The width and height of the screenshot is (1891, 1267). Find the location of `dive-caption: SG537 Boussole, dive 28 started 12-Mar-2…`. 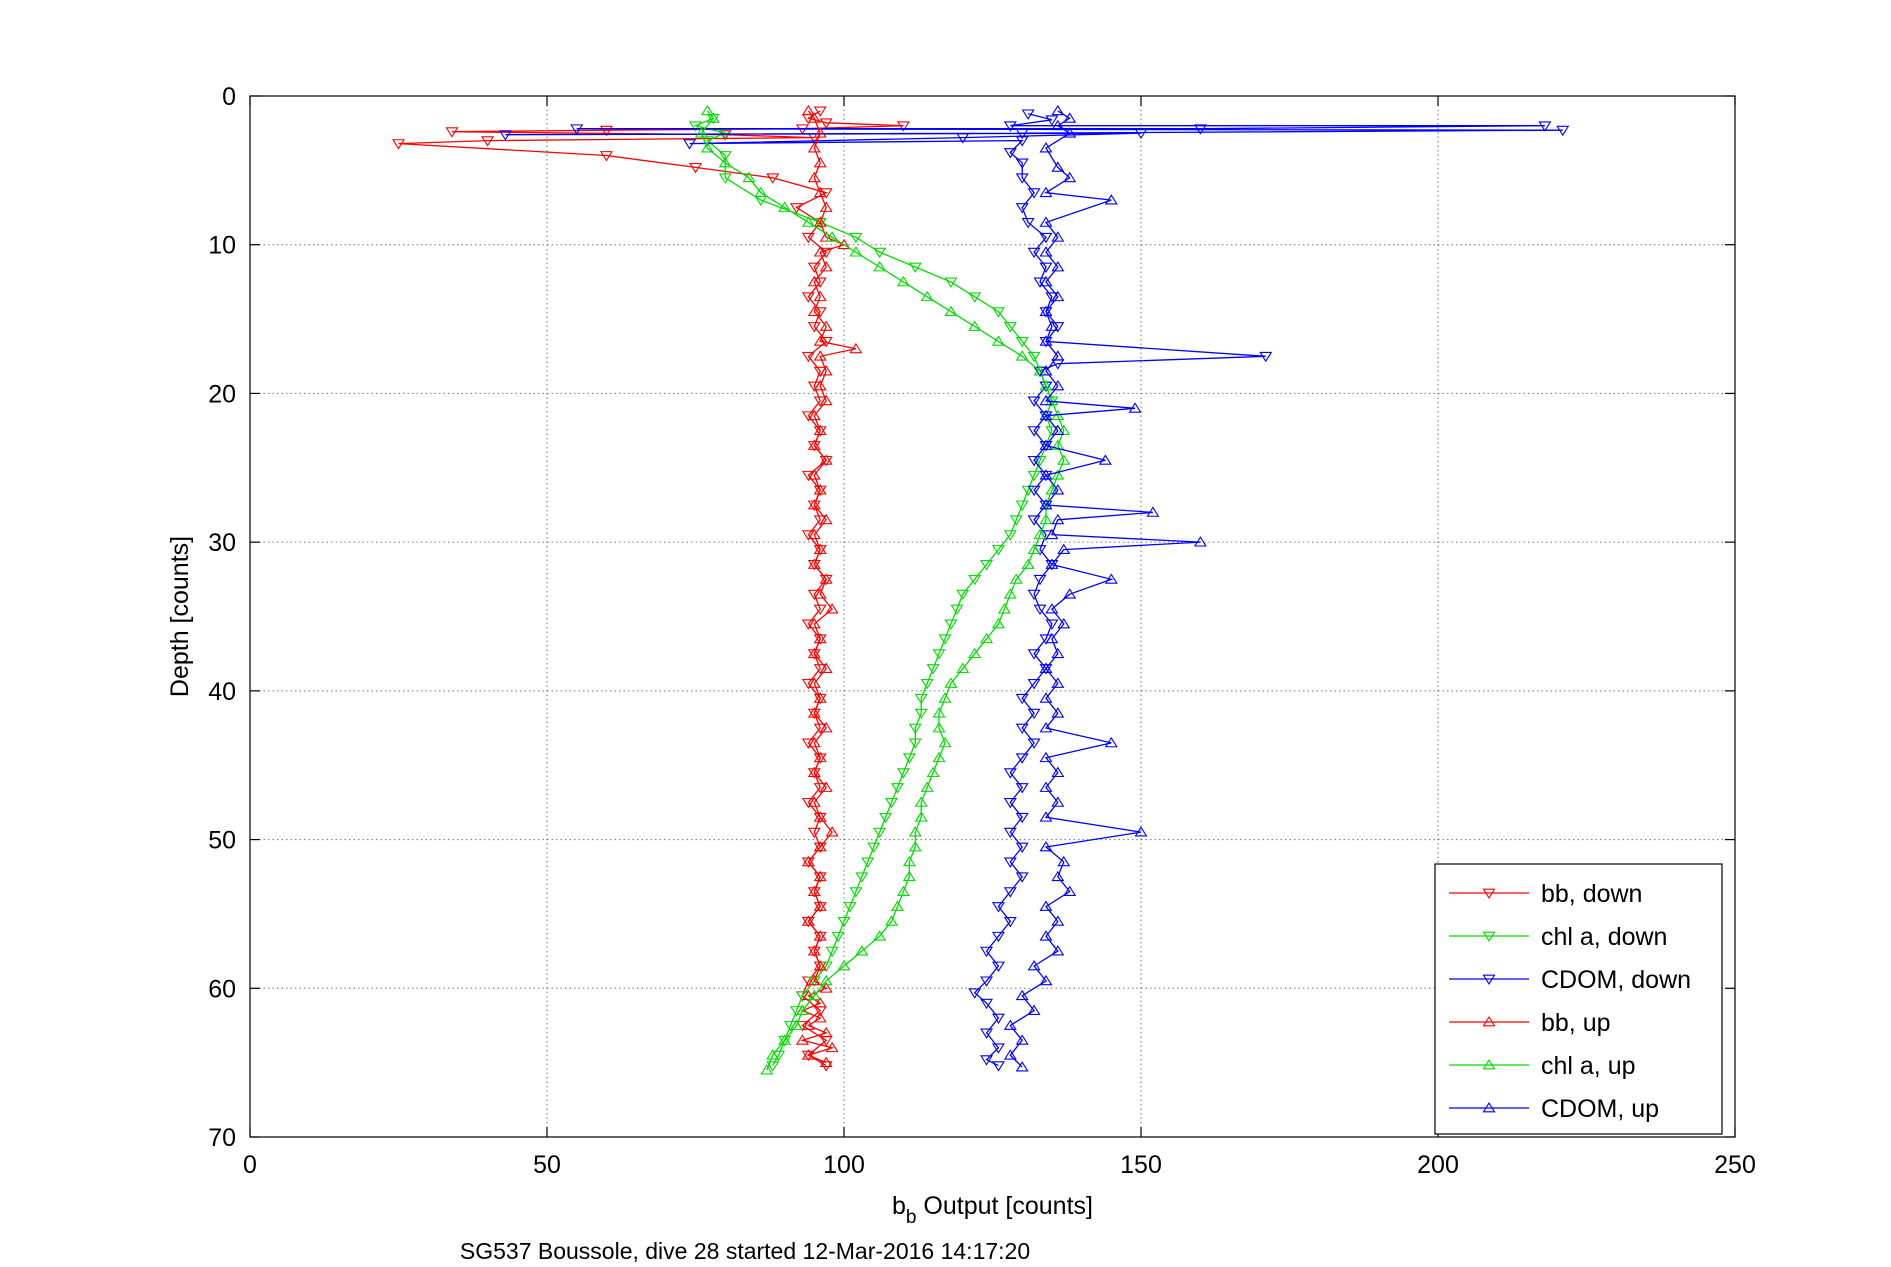

dive-caption: SG537 Boussole, dive 28 started 12-Mar-2… is located at coordinates (745, 1250).